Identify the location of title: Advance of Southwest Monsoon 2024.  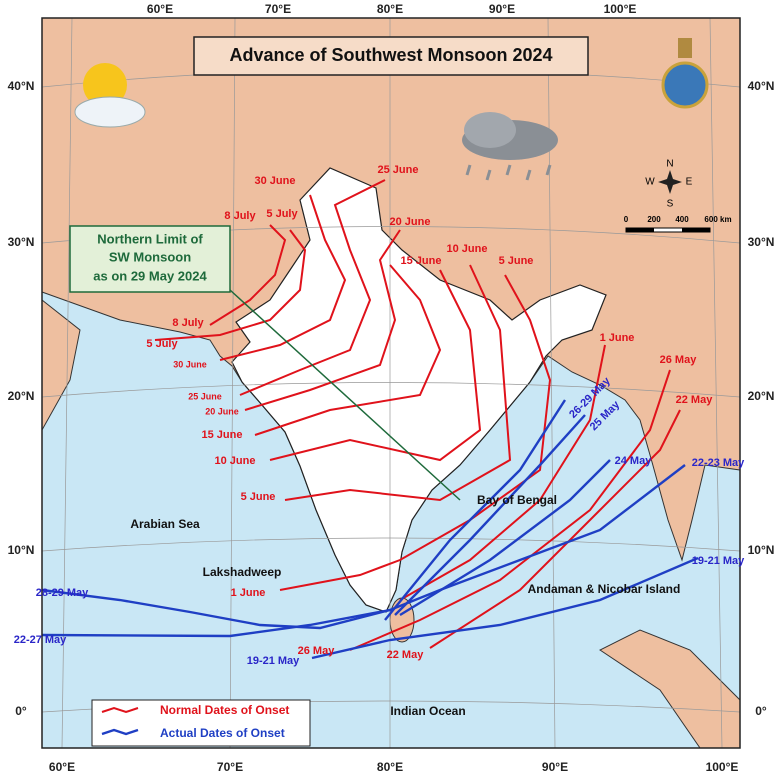
(390, 55).